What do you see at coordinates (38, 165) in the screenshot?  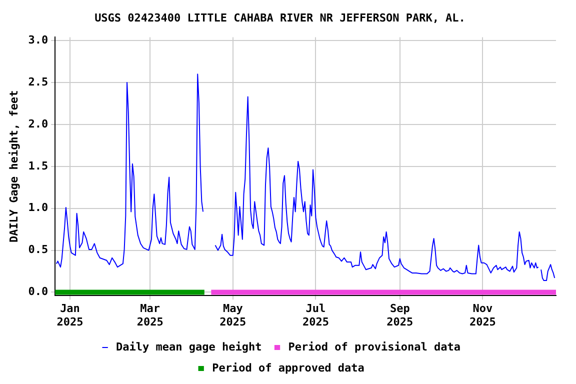 I see `y-tick-label: 1.5` at bounding box center [38, 165].